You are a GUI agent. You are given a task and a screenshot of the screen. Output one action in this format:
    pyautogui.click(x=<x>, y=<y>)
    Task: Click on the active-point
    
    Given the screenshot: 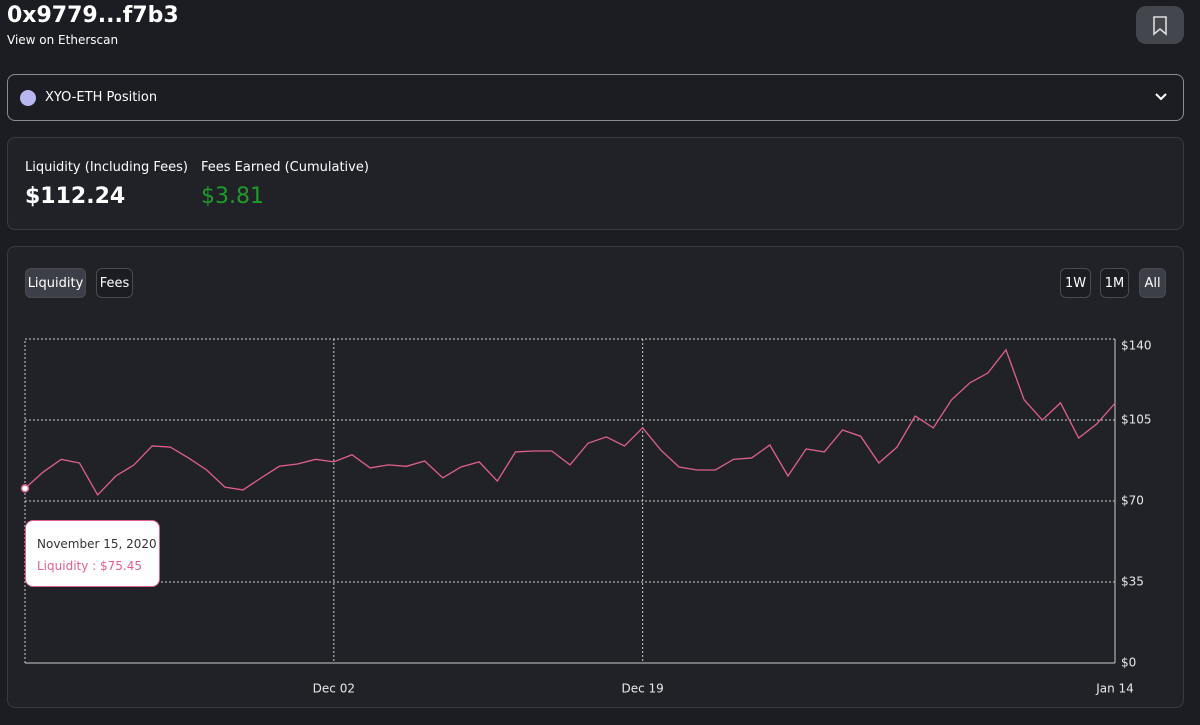 What is the action you would take?
    pyautogui.click(x=25, y=488)
    